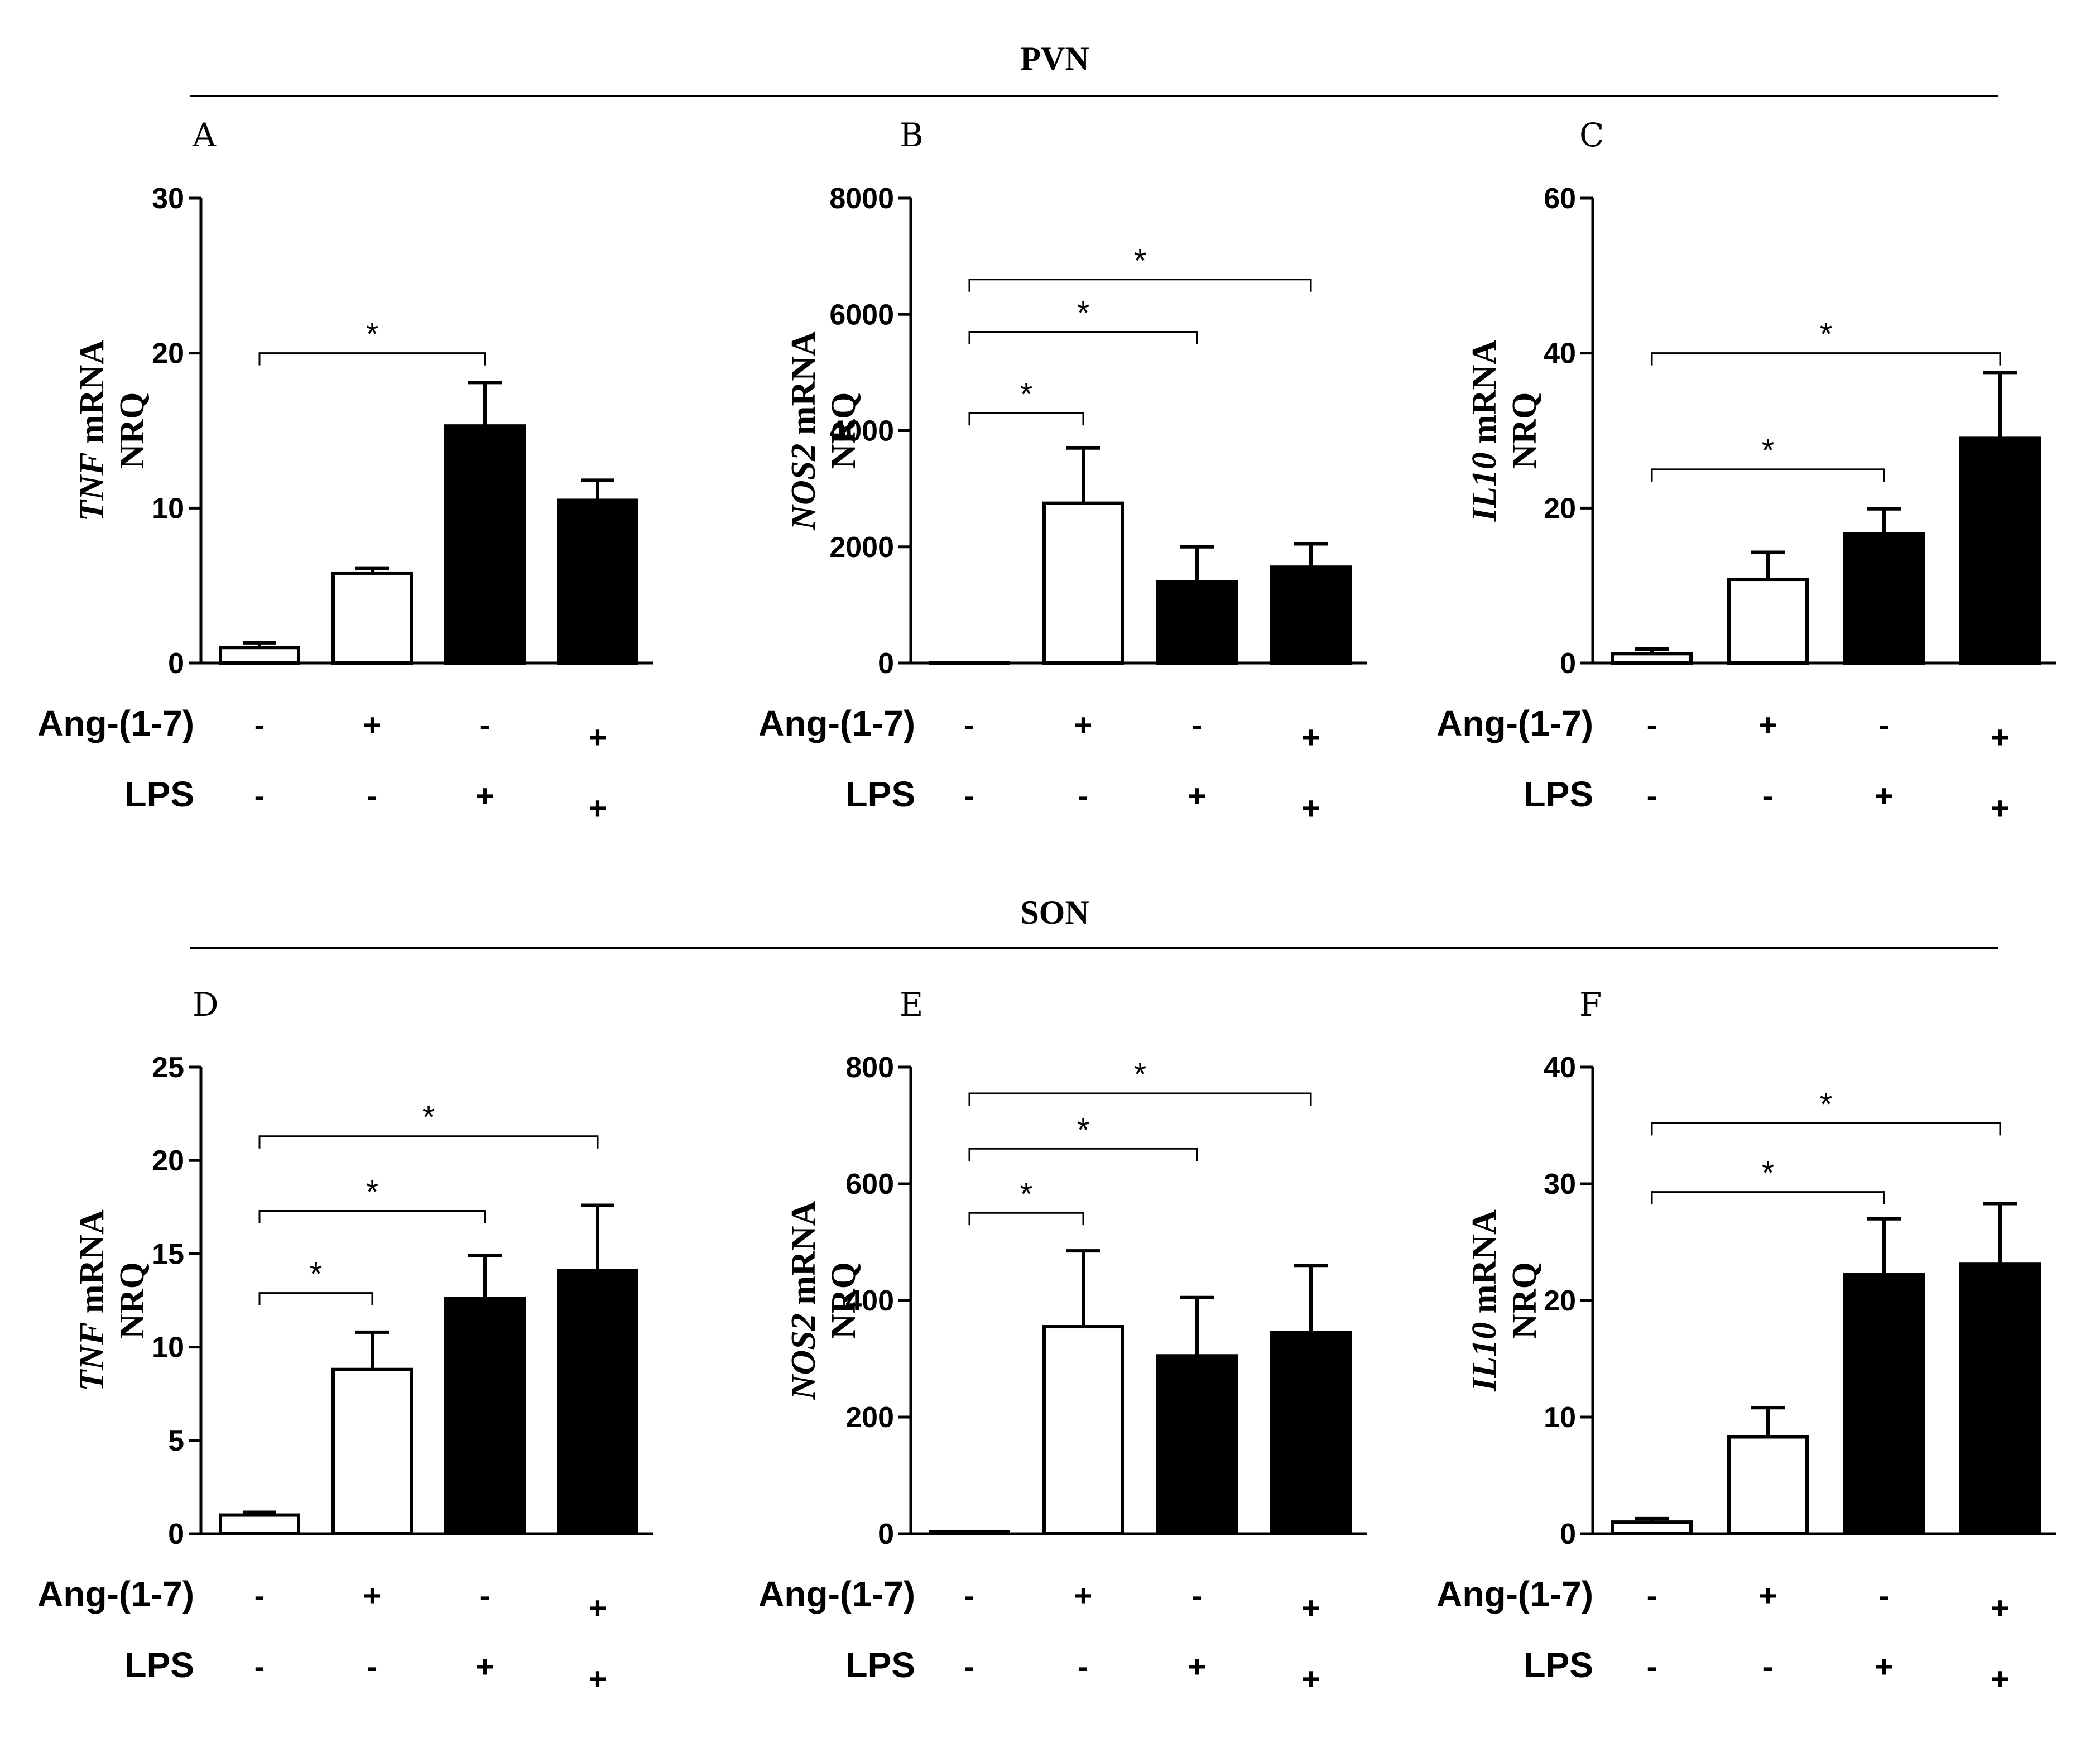 The width and height of the screenshot is (2100, 1738). Describe the element at coordinates (168, 1068) in the screenshot. I see `y-tick-label: 25` at that location.